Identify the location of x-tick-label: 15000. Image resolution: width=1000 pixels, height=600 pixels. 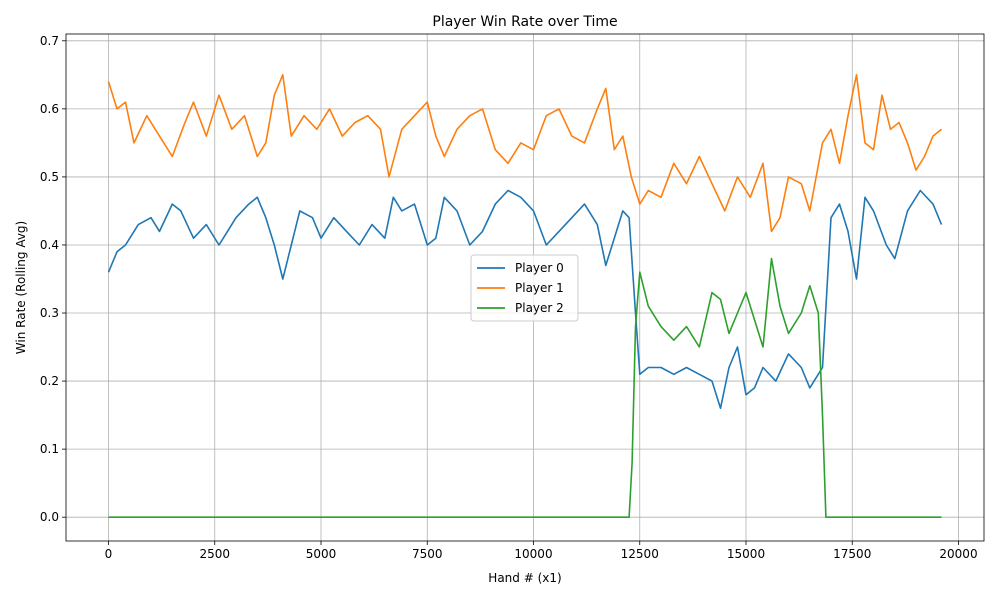
(746, 554).